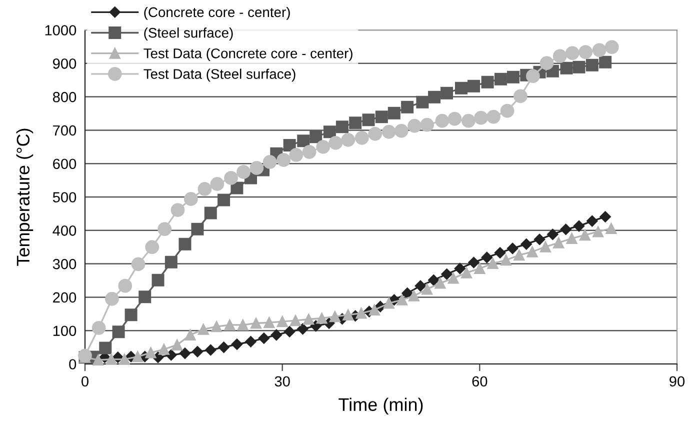 The width and height of the screenshot is (691, 429). What do you see at coordinates (64, 264) in the screenshot?
I see `y-tick-label: 300` at bounding box center [64, 264].